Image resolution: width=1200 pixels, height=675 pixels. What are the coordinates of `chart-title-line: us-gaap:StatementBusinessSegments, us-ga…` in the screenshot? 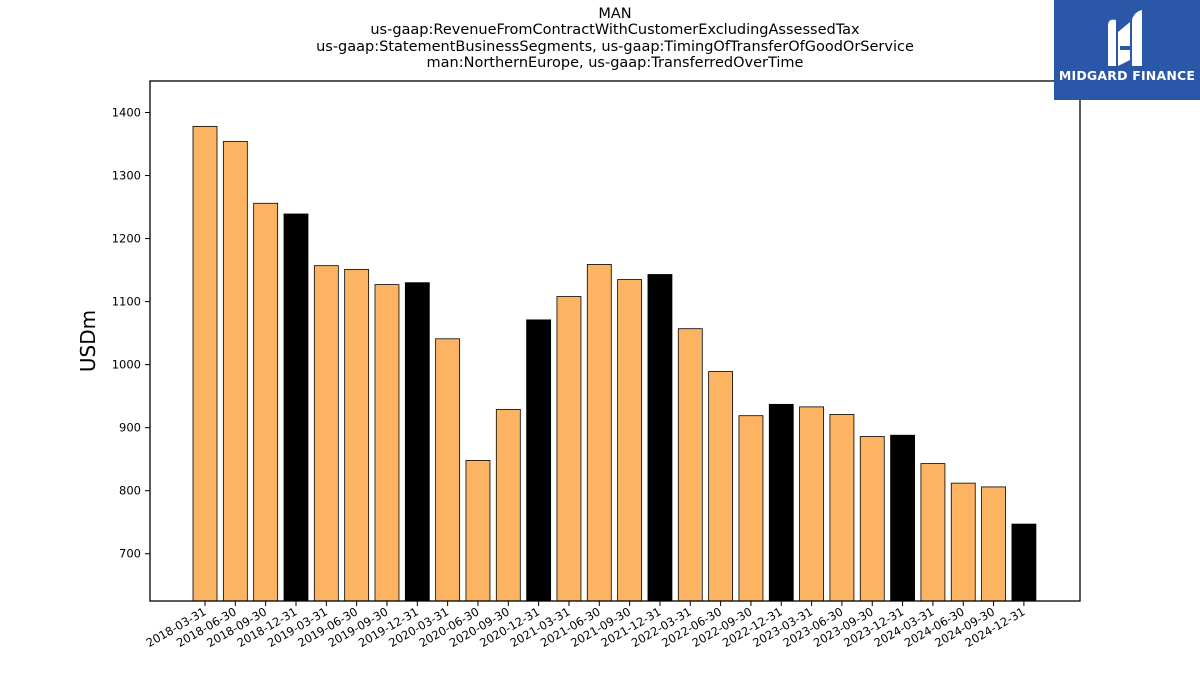 It's located at (615, 46).